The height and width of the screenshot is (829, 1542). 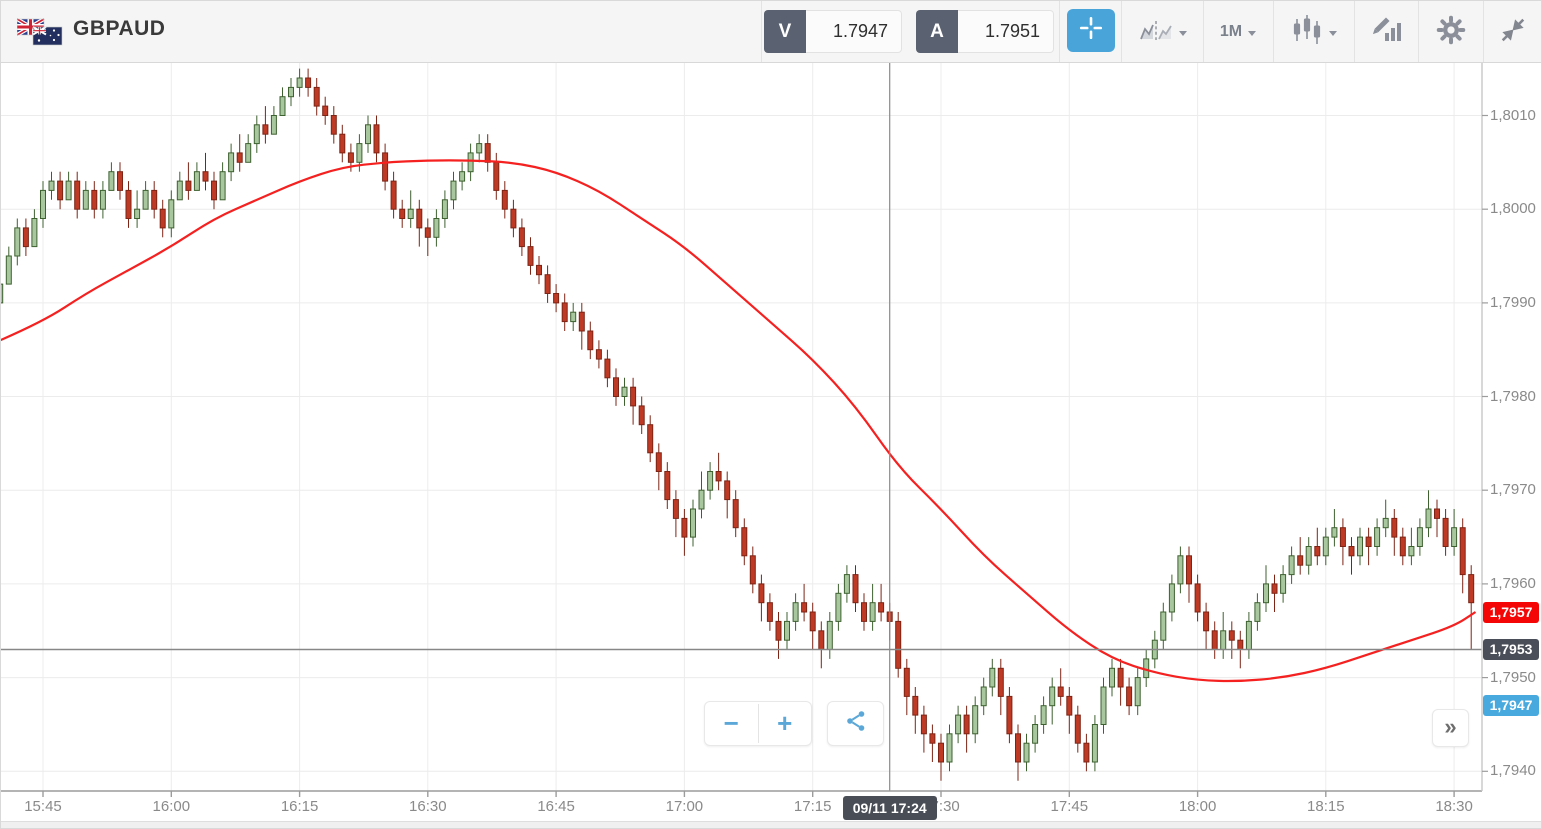 What do you see at coordinates (1513, 115) in the screenshot?
I see `y-tick-label: 1,8010` at bounding box center [1513, 115].